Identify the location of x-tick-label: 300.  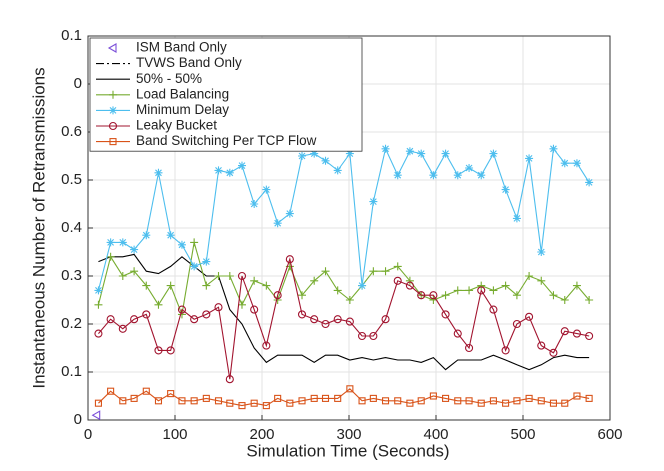
(348, 434).